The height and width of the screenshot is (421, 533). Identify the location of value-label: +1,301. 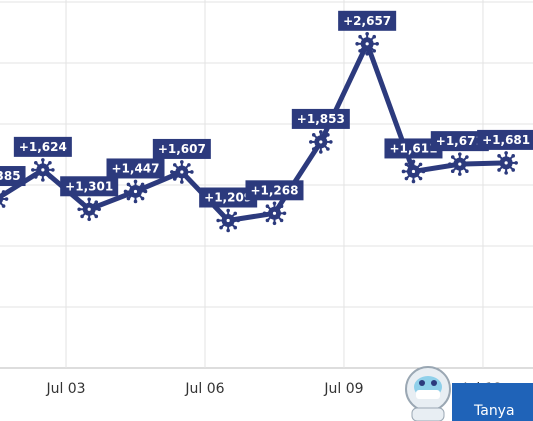
(89, 186).